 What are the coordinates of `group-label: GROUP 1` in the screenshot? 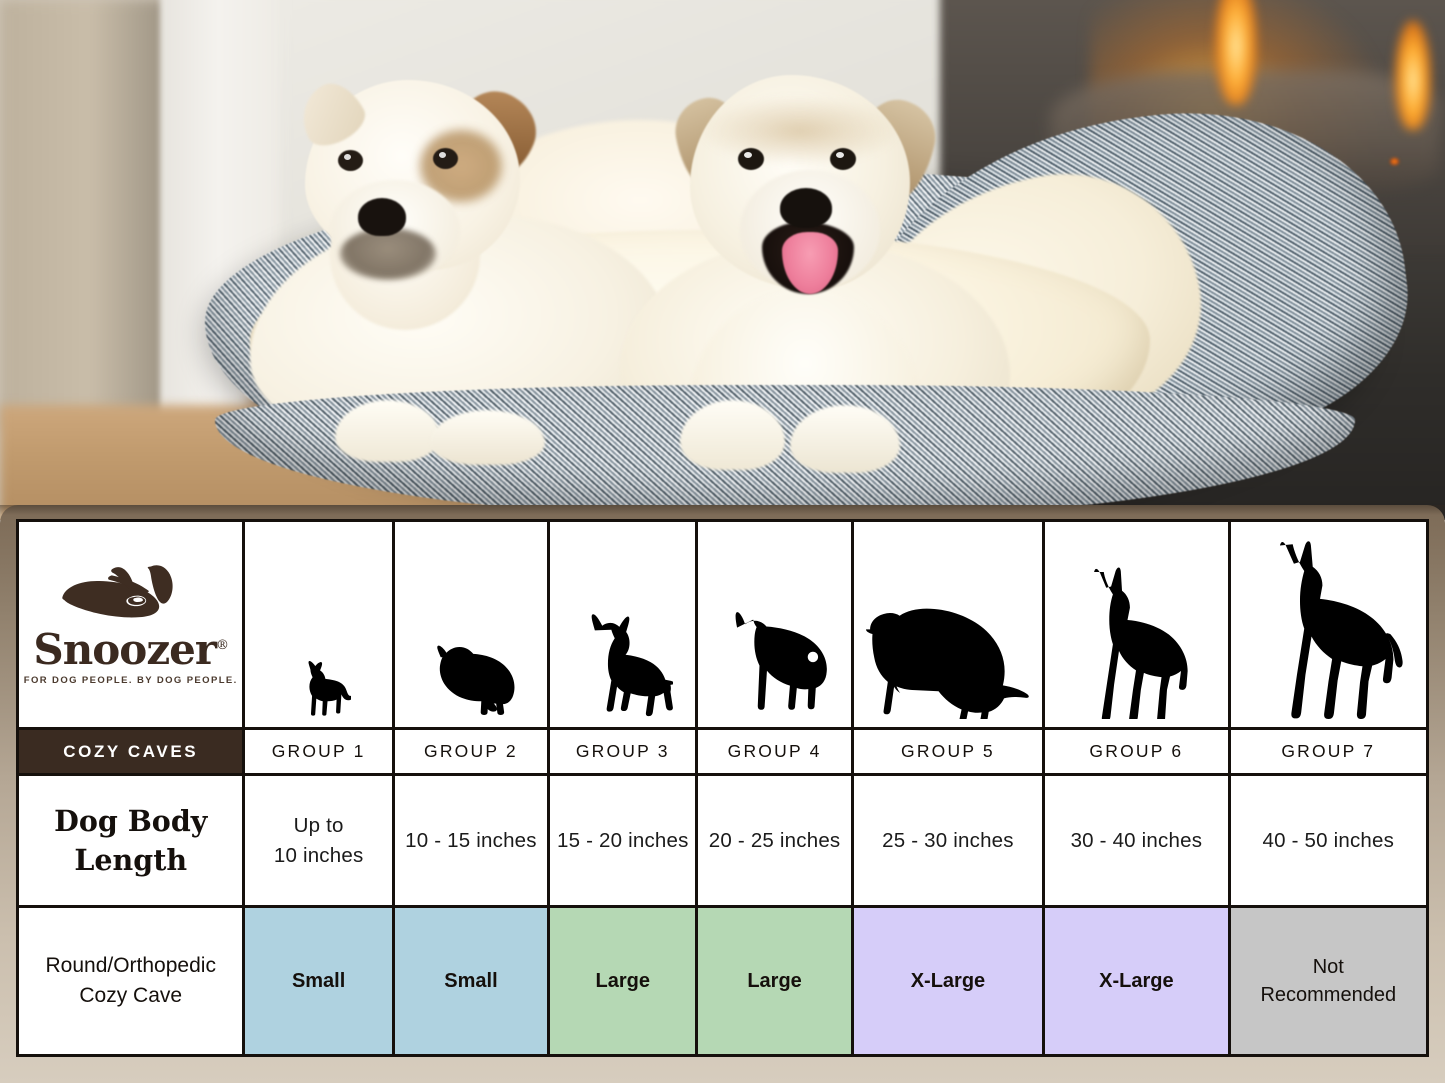 It's located at (318, 751).